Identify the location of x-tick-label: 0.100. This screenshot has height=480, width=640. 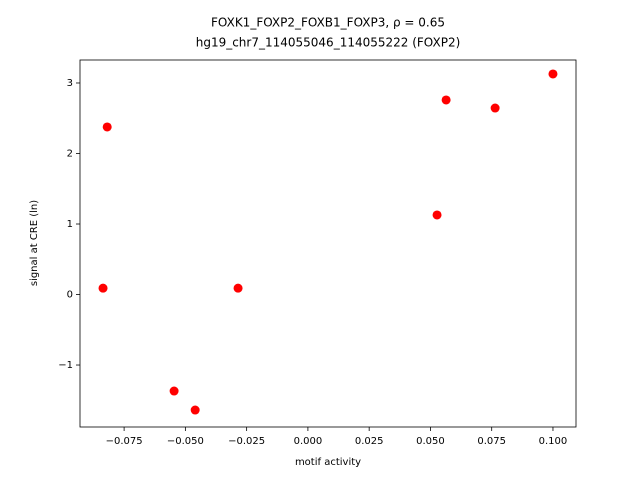
(553, 441).